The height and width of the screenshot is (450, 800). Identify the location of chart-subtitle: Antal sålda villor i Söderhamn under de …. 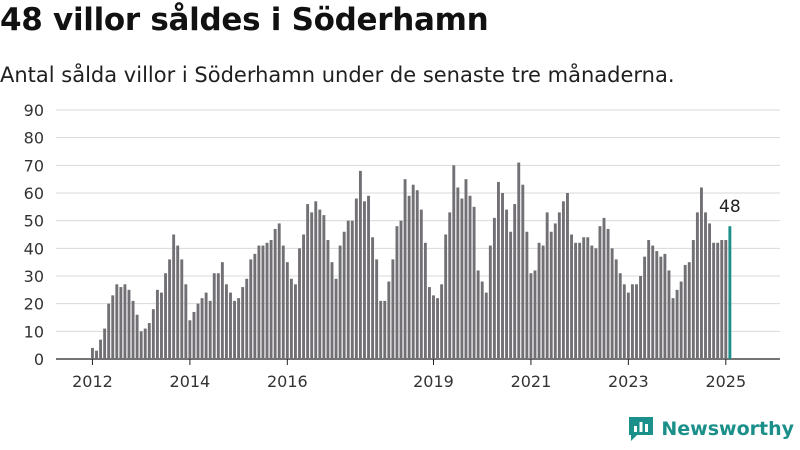
(337, 75).